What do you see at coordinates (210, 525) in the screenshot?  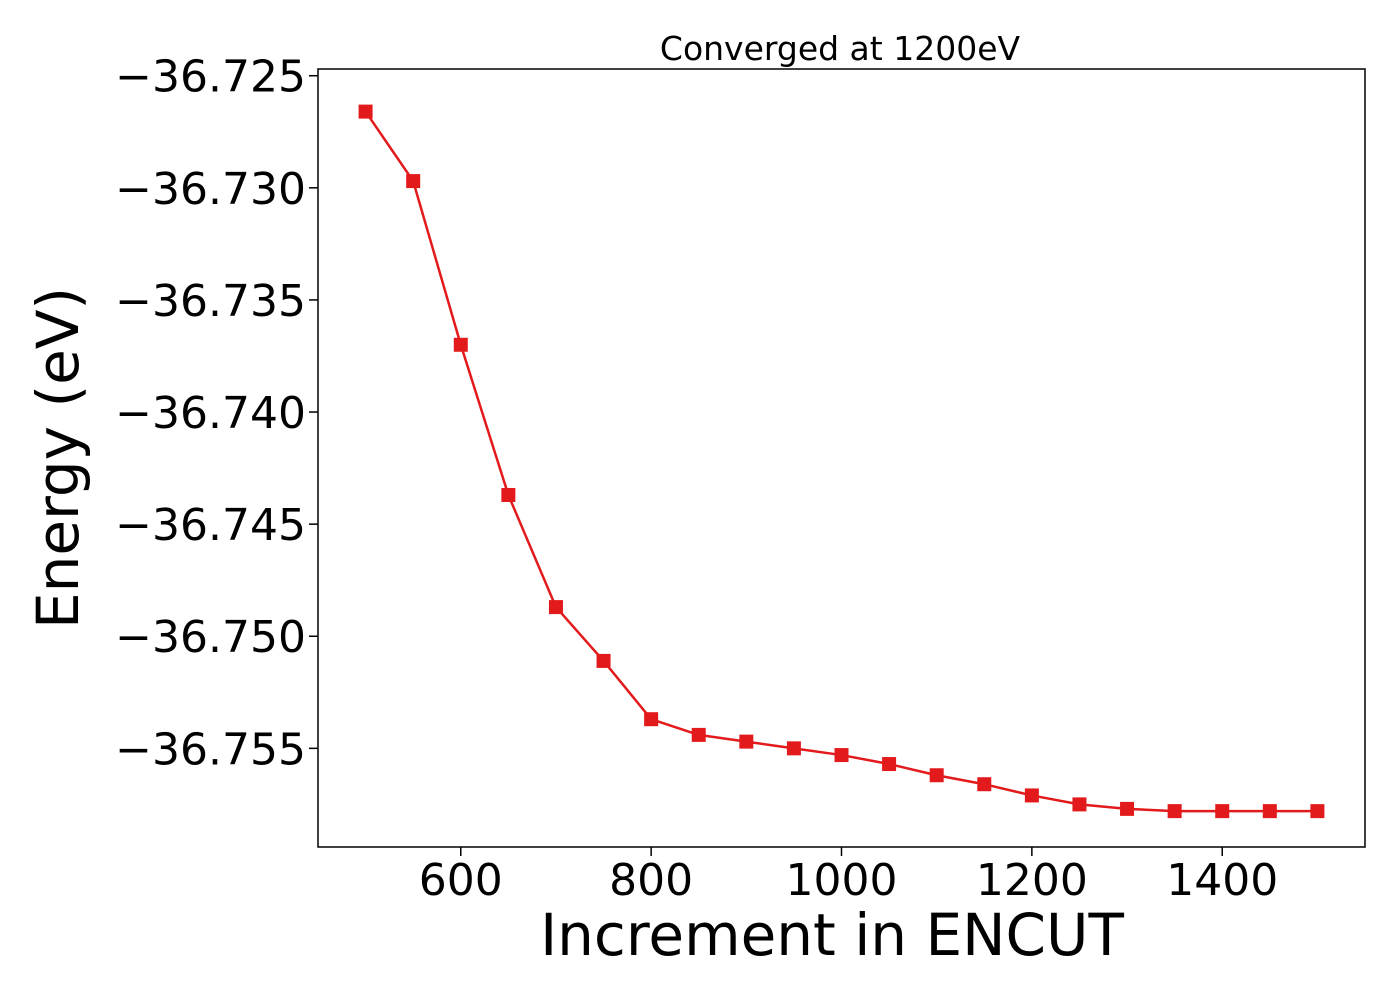 I see `y-tick-label: −36.745` at bounding box center [210, 525].